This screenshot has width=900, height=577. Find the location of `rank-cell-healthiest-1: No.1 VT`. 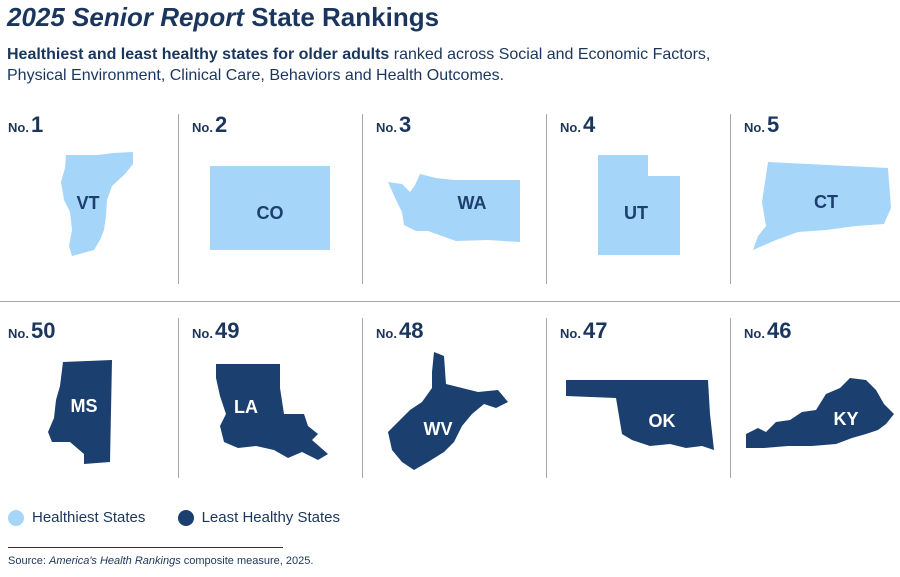

rank-cell-healthiest-1: No.1 VT is located at coordinates (91, 202).